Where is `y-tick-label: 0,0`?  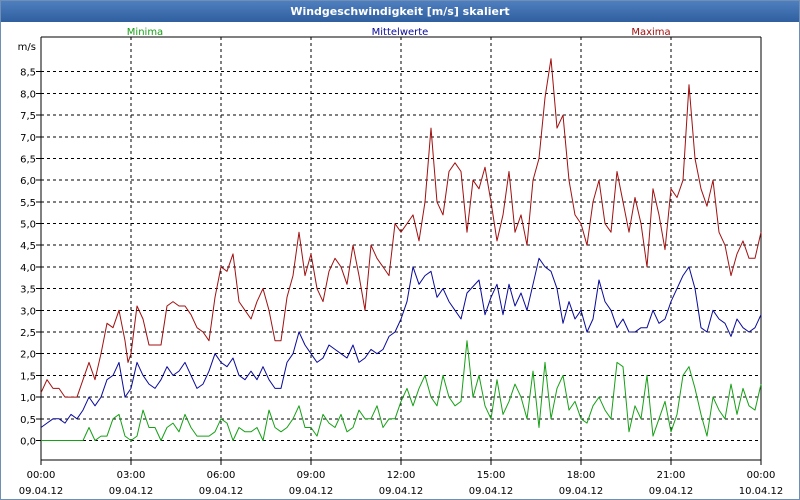
y-tick-label: 0,0 is located at coordinates (28, 441).